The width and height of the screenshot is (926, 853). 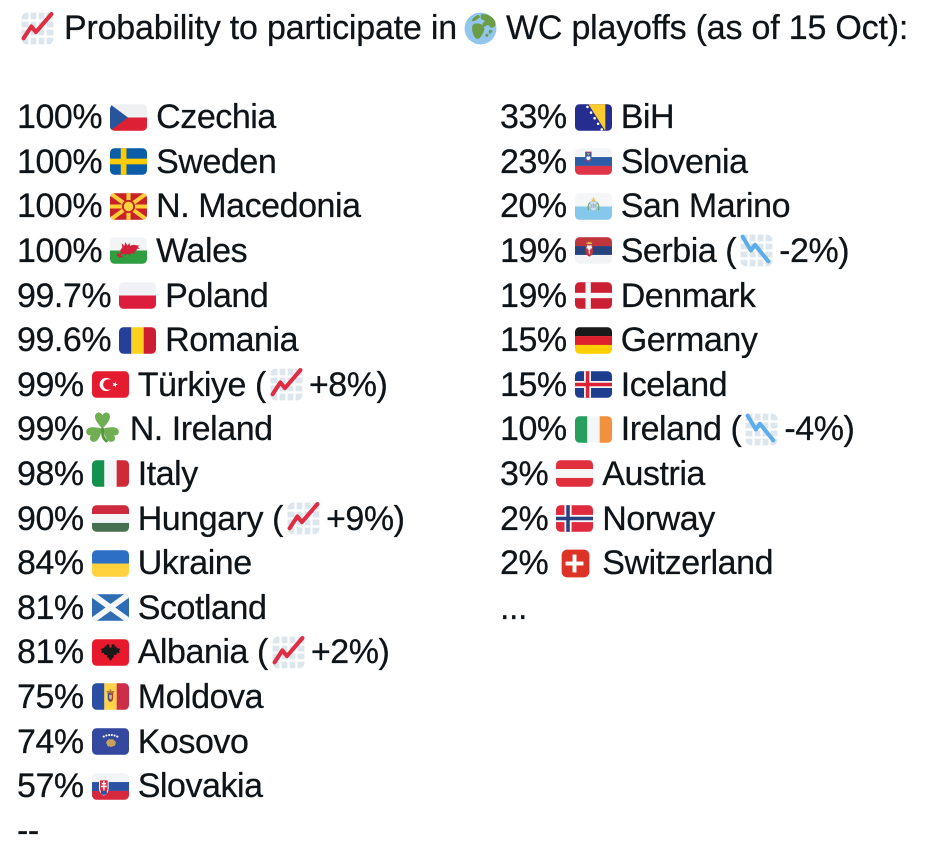 I want to click on globe-europe-africa-icon, so click(x=480, y=28).